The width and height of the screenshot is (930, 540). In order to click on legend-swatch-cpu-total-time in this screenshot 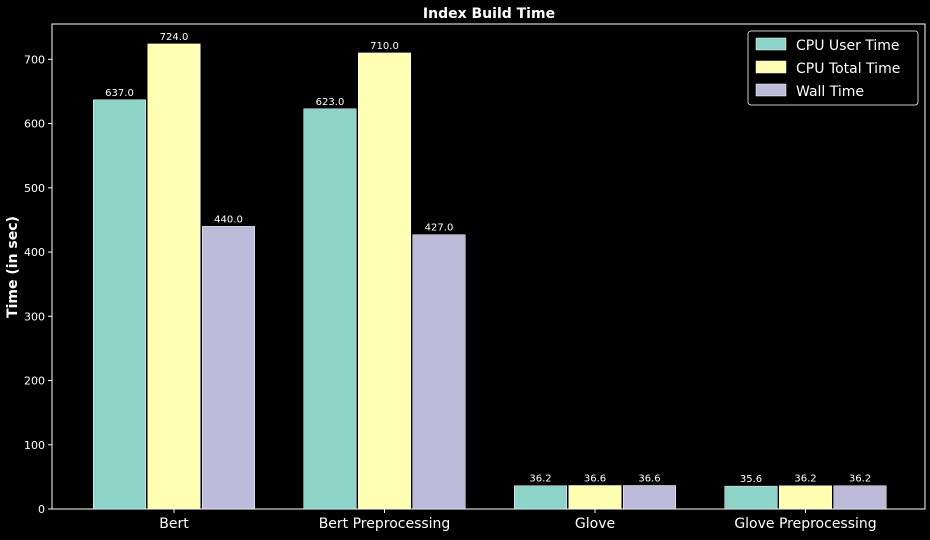, I will do `click(771, 67)`.